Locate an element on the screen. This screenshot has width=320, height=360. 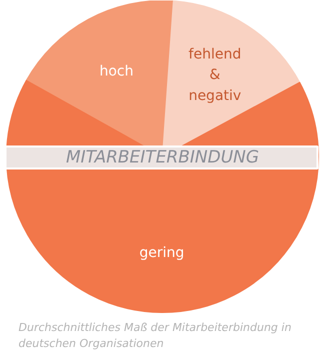
text: Durchschnittliches Maß der Mitarbeiterbindung in deutschen Organisationen is located at coordinates (155, 335).